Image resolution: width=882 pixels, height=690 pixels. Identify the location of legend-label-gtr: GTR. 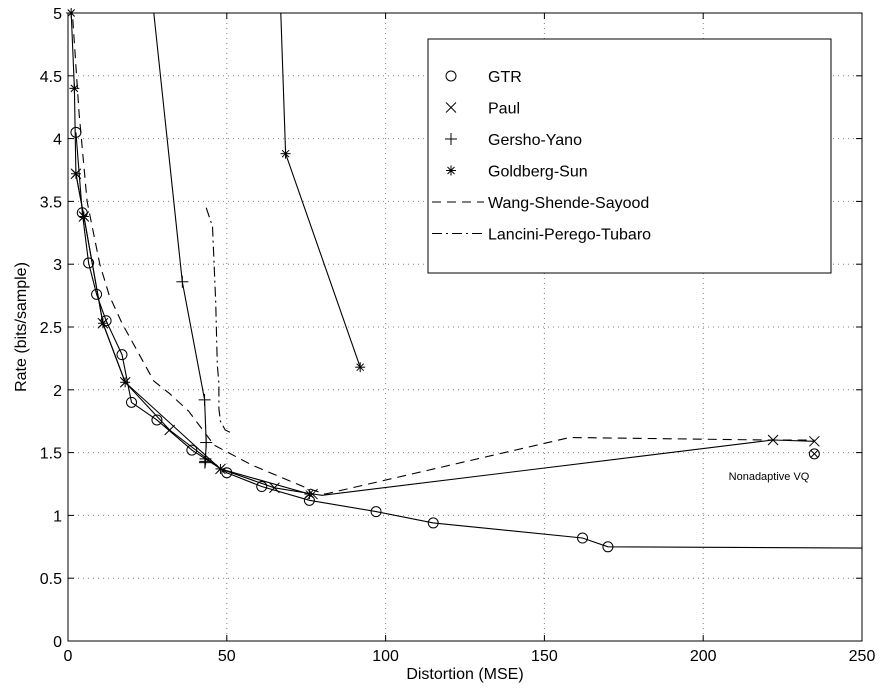
(505, 77).